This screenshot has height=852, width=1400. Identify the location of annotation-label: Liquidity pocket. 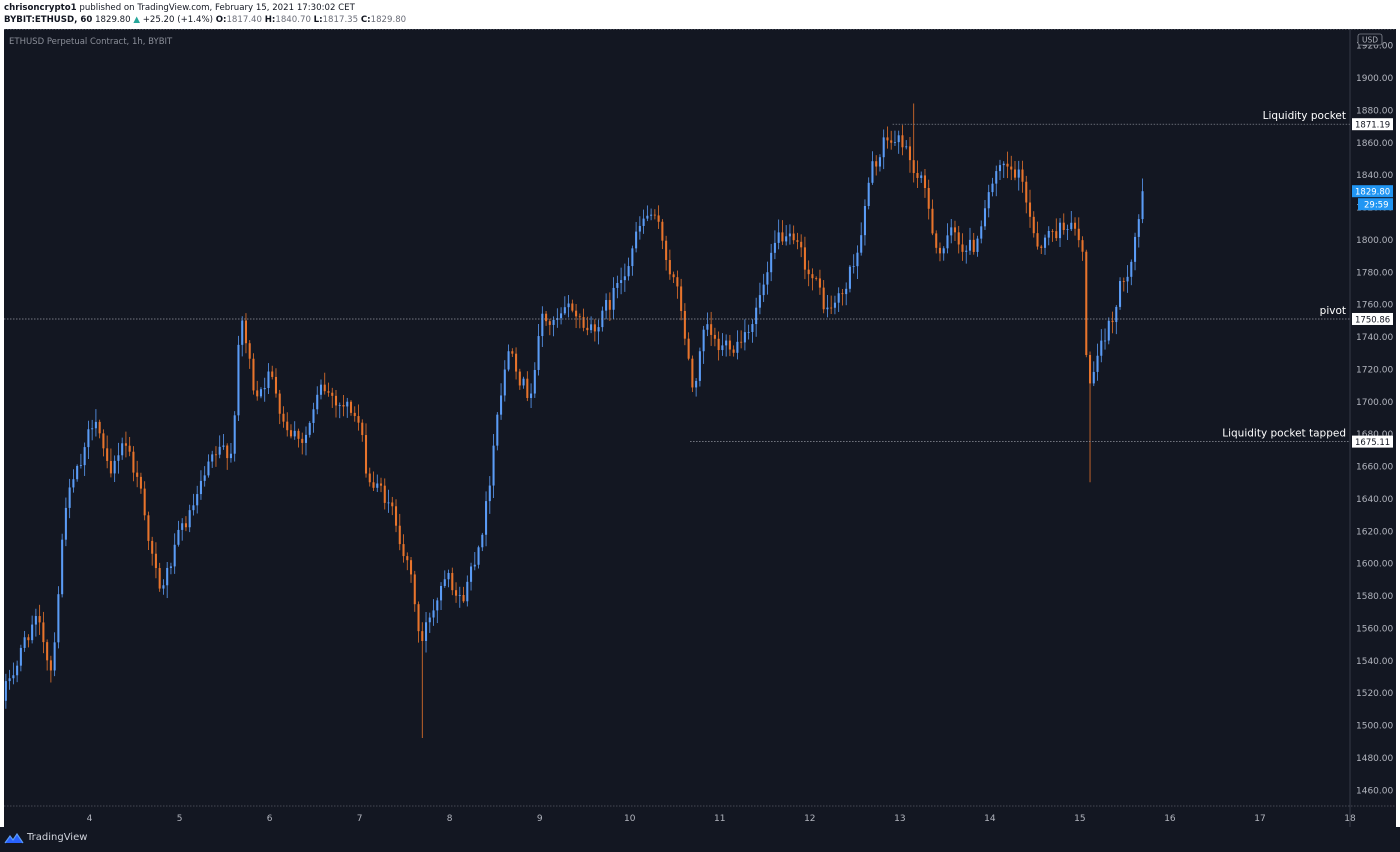
(1304, 116).